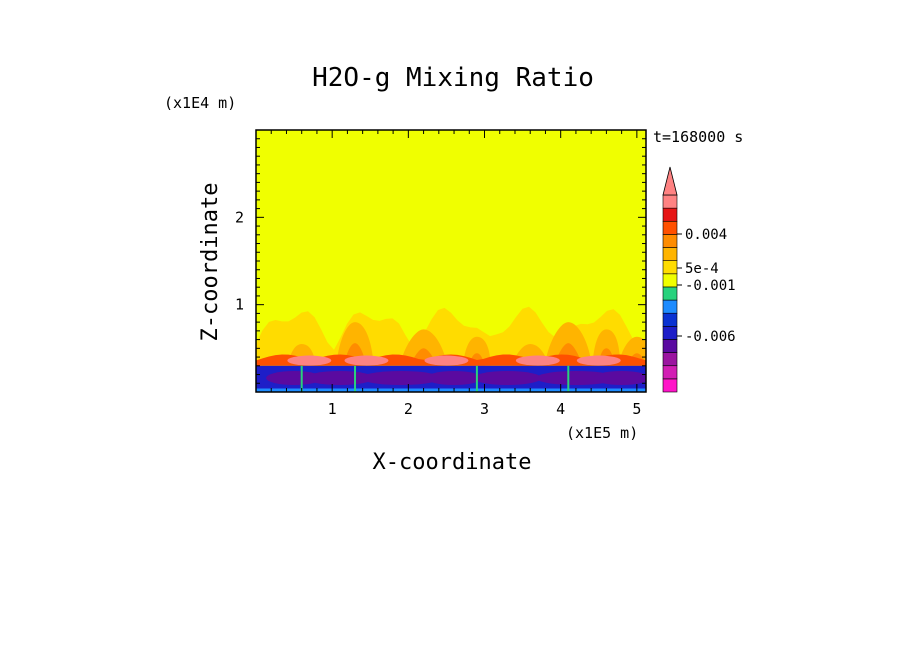  I want to click on colorbar-label: -0.006, so click(710, 337).